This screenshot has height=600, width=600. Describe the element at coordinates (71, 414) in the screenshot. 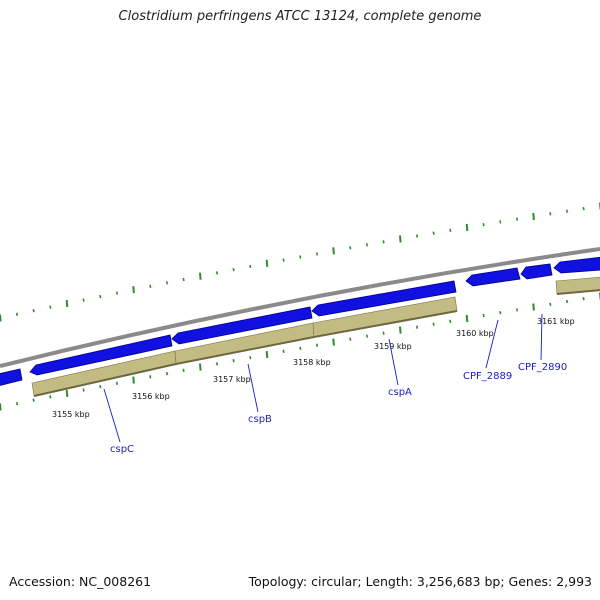

I see `ruler-label: 3155 kbp` at that location.